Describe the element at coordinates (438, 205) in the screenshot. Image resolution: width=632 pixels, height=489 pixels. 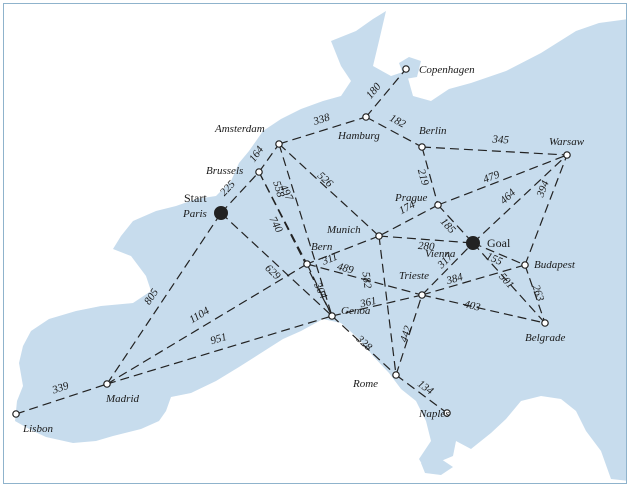
I see `city-node-prague` at that location.